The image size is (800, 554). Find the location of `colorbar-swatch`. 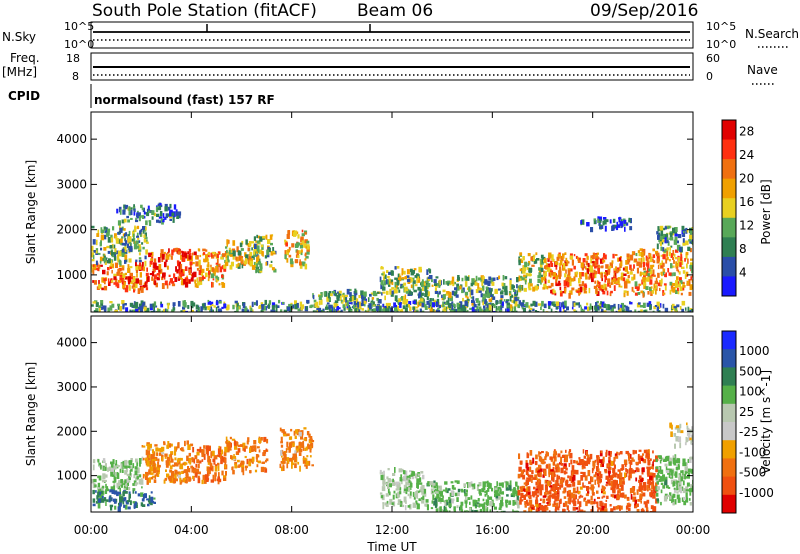

colorbar-swatch is located at coordinates (729, 449).